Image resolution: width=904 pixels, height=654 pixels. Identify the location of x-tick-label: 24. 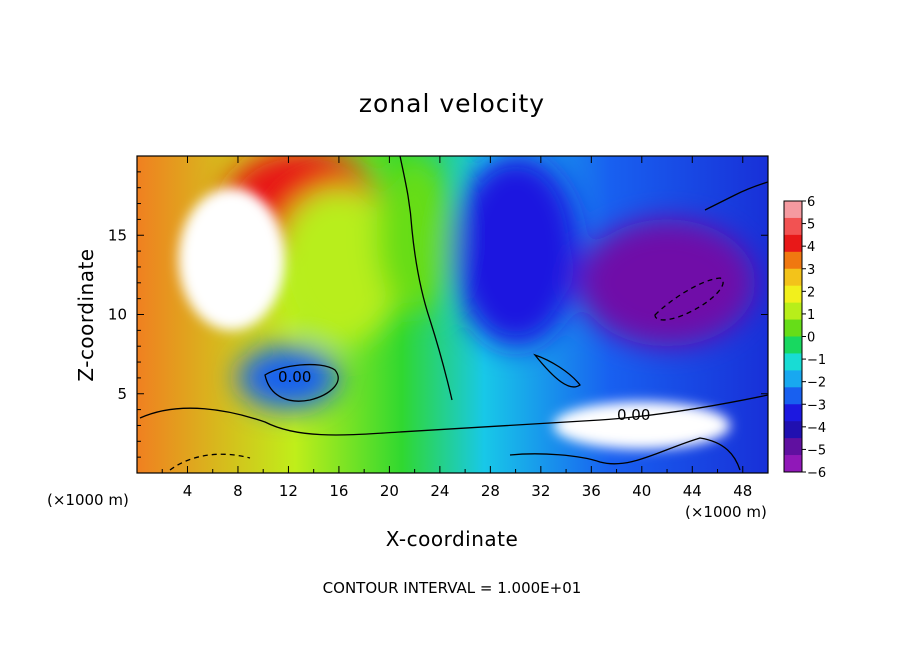
(439, 491).